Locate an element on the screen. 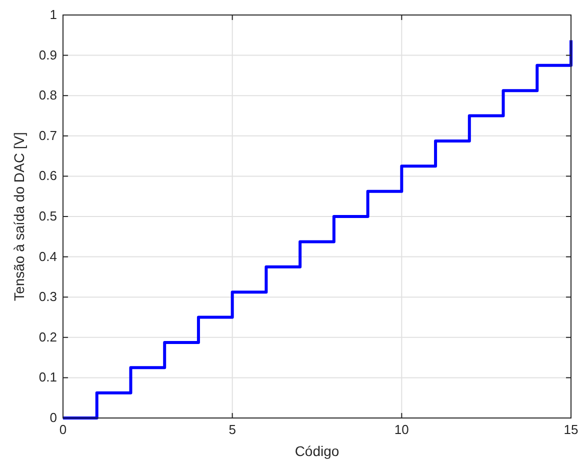  y-tick-label: 0.8 is located at coordinates (47, 95).